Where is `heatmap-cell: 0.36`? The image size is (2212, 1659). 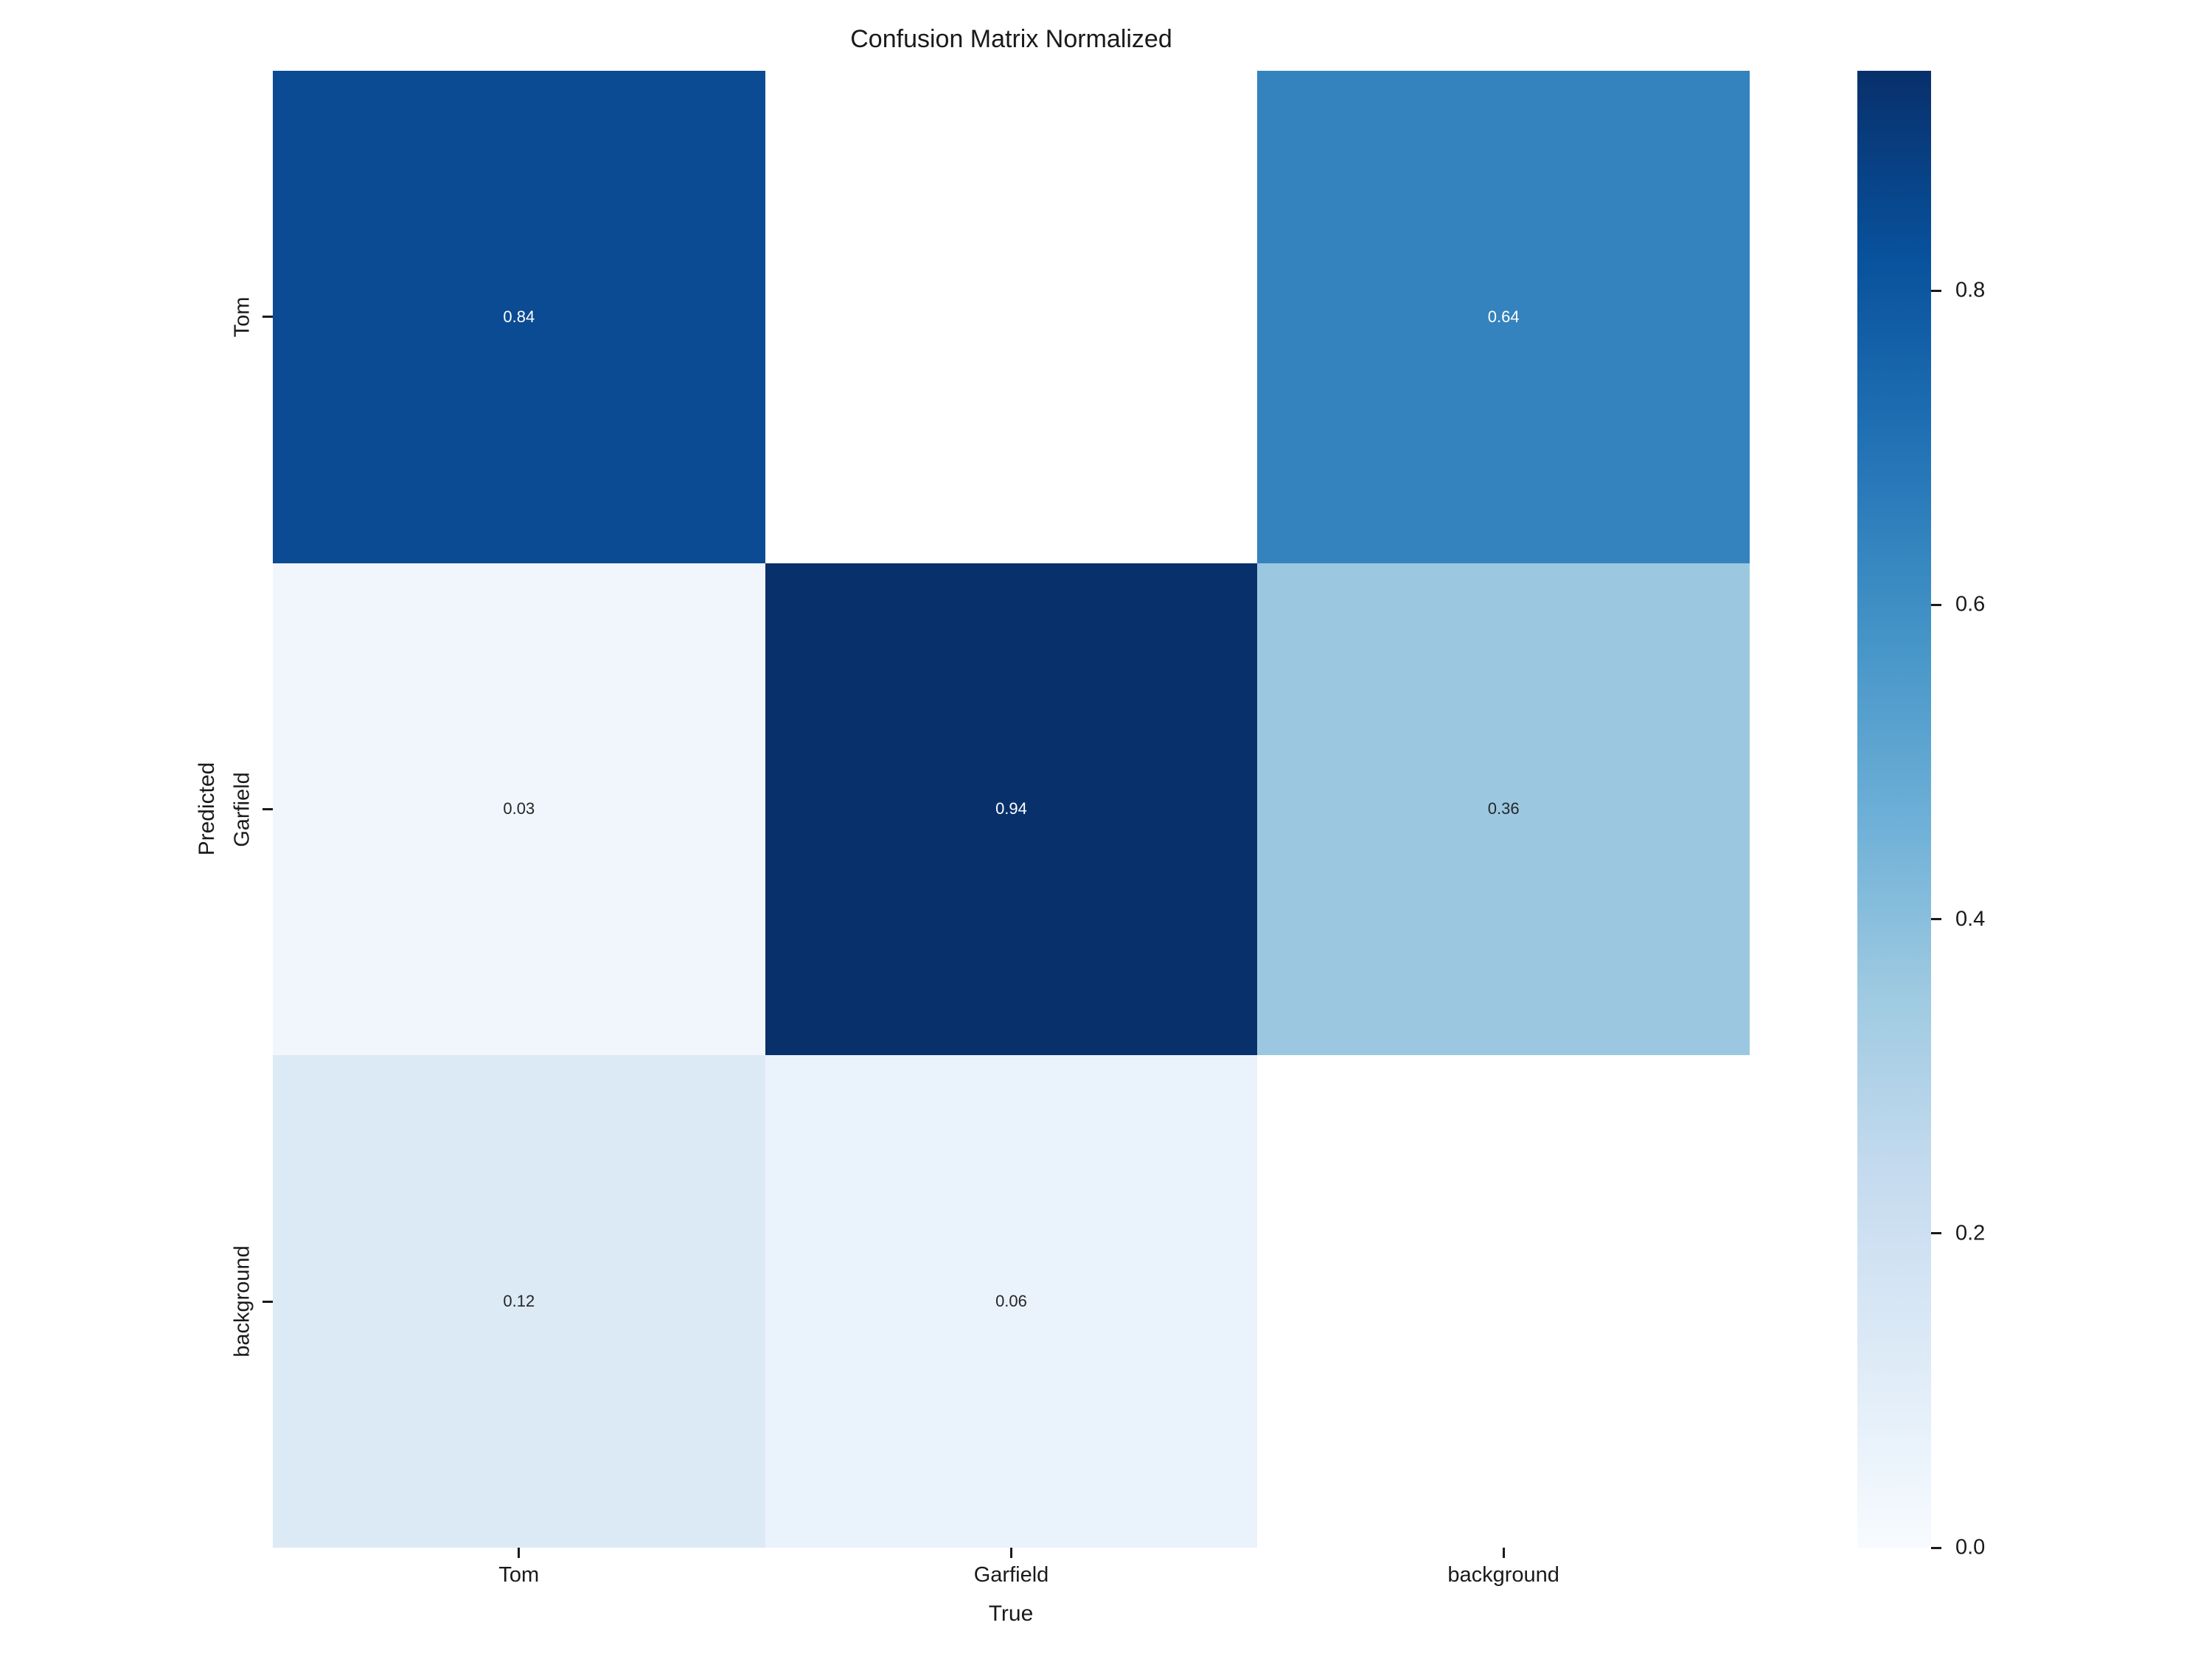 heatmap-cell: 0.36 is located at coordinates (1503, 809).